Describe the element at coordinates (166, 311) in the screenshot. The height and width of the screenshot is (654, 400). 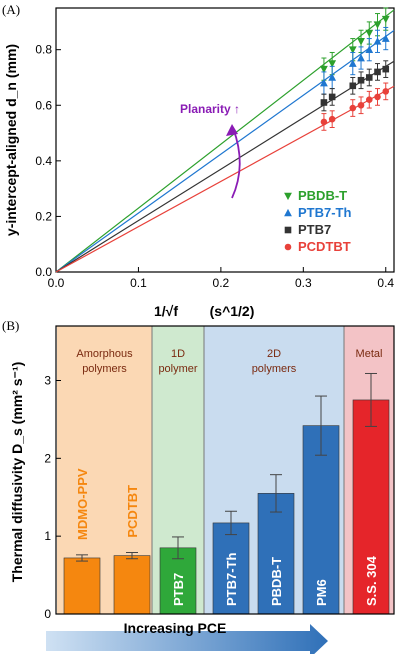
I see `panel-a-x-axis-label: 1/√f` at that location.